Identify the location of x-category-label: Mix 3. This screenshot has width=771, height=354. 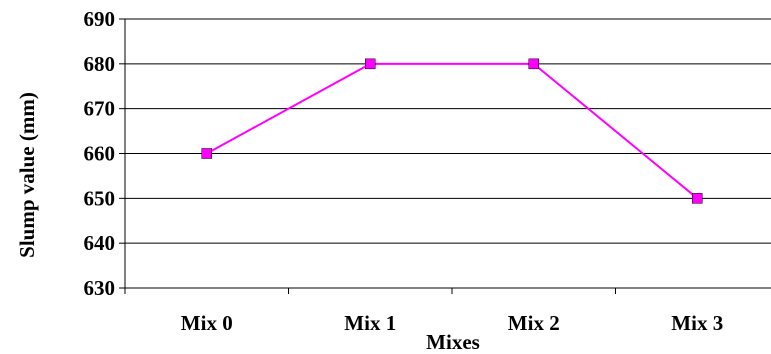
(697, 323).